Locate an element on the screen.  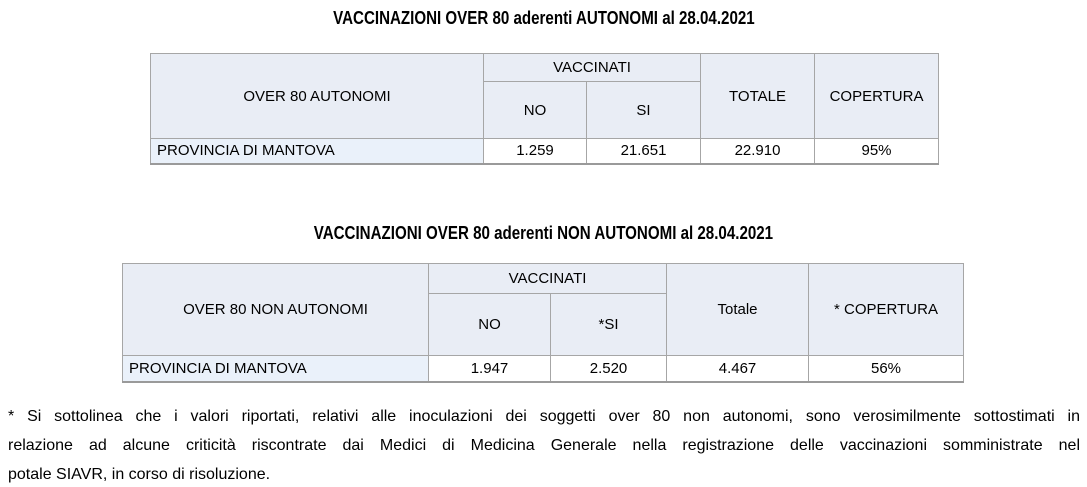
copertura-column-header: * COPERTURA is located at coordinates (886, 309).